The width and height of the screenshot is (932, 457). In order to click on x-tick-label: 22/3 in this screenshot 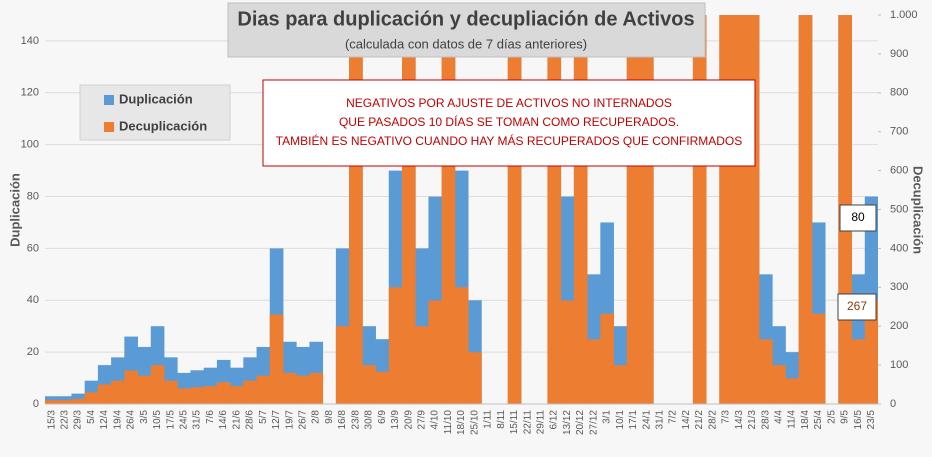, I will do `click(64, 420)`.